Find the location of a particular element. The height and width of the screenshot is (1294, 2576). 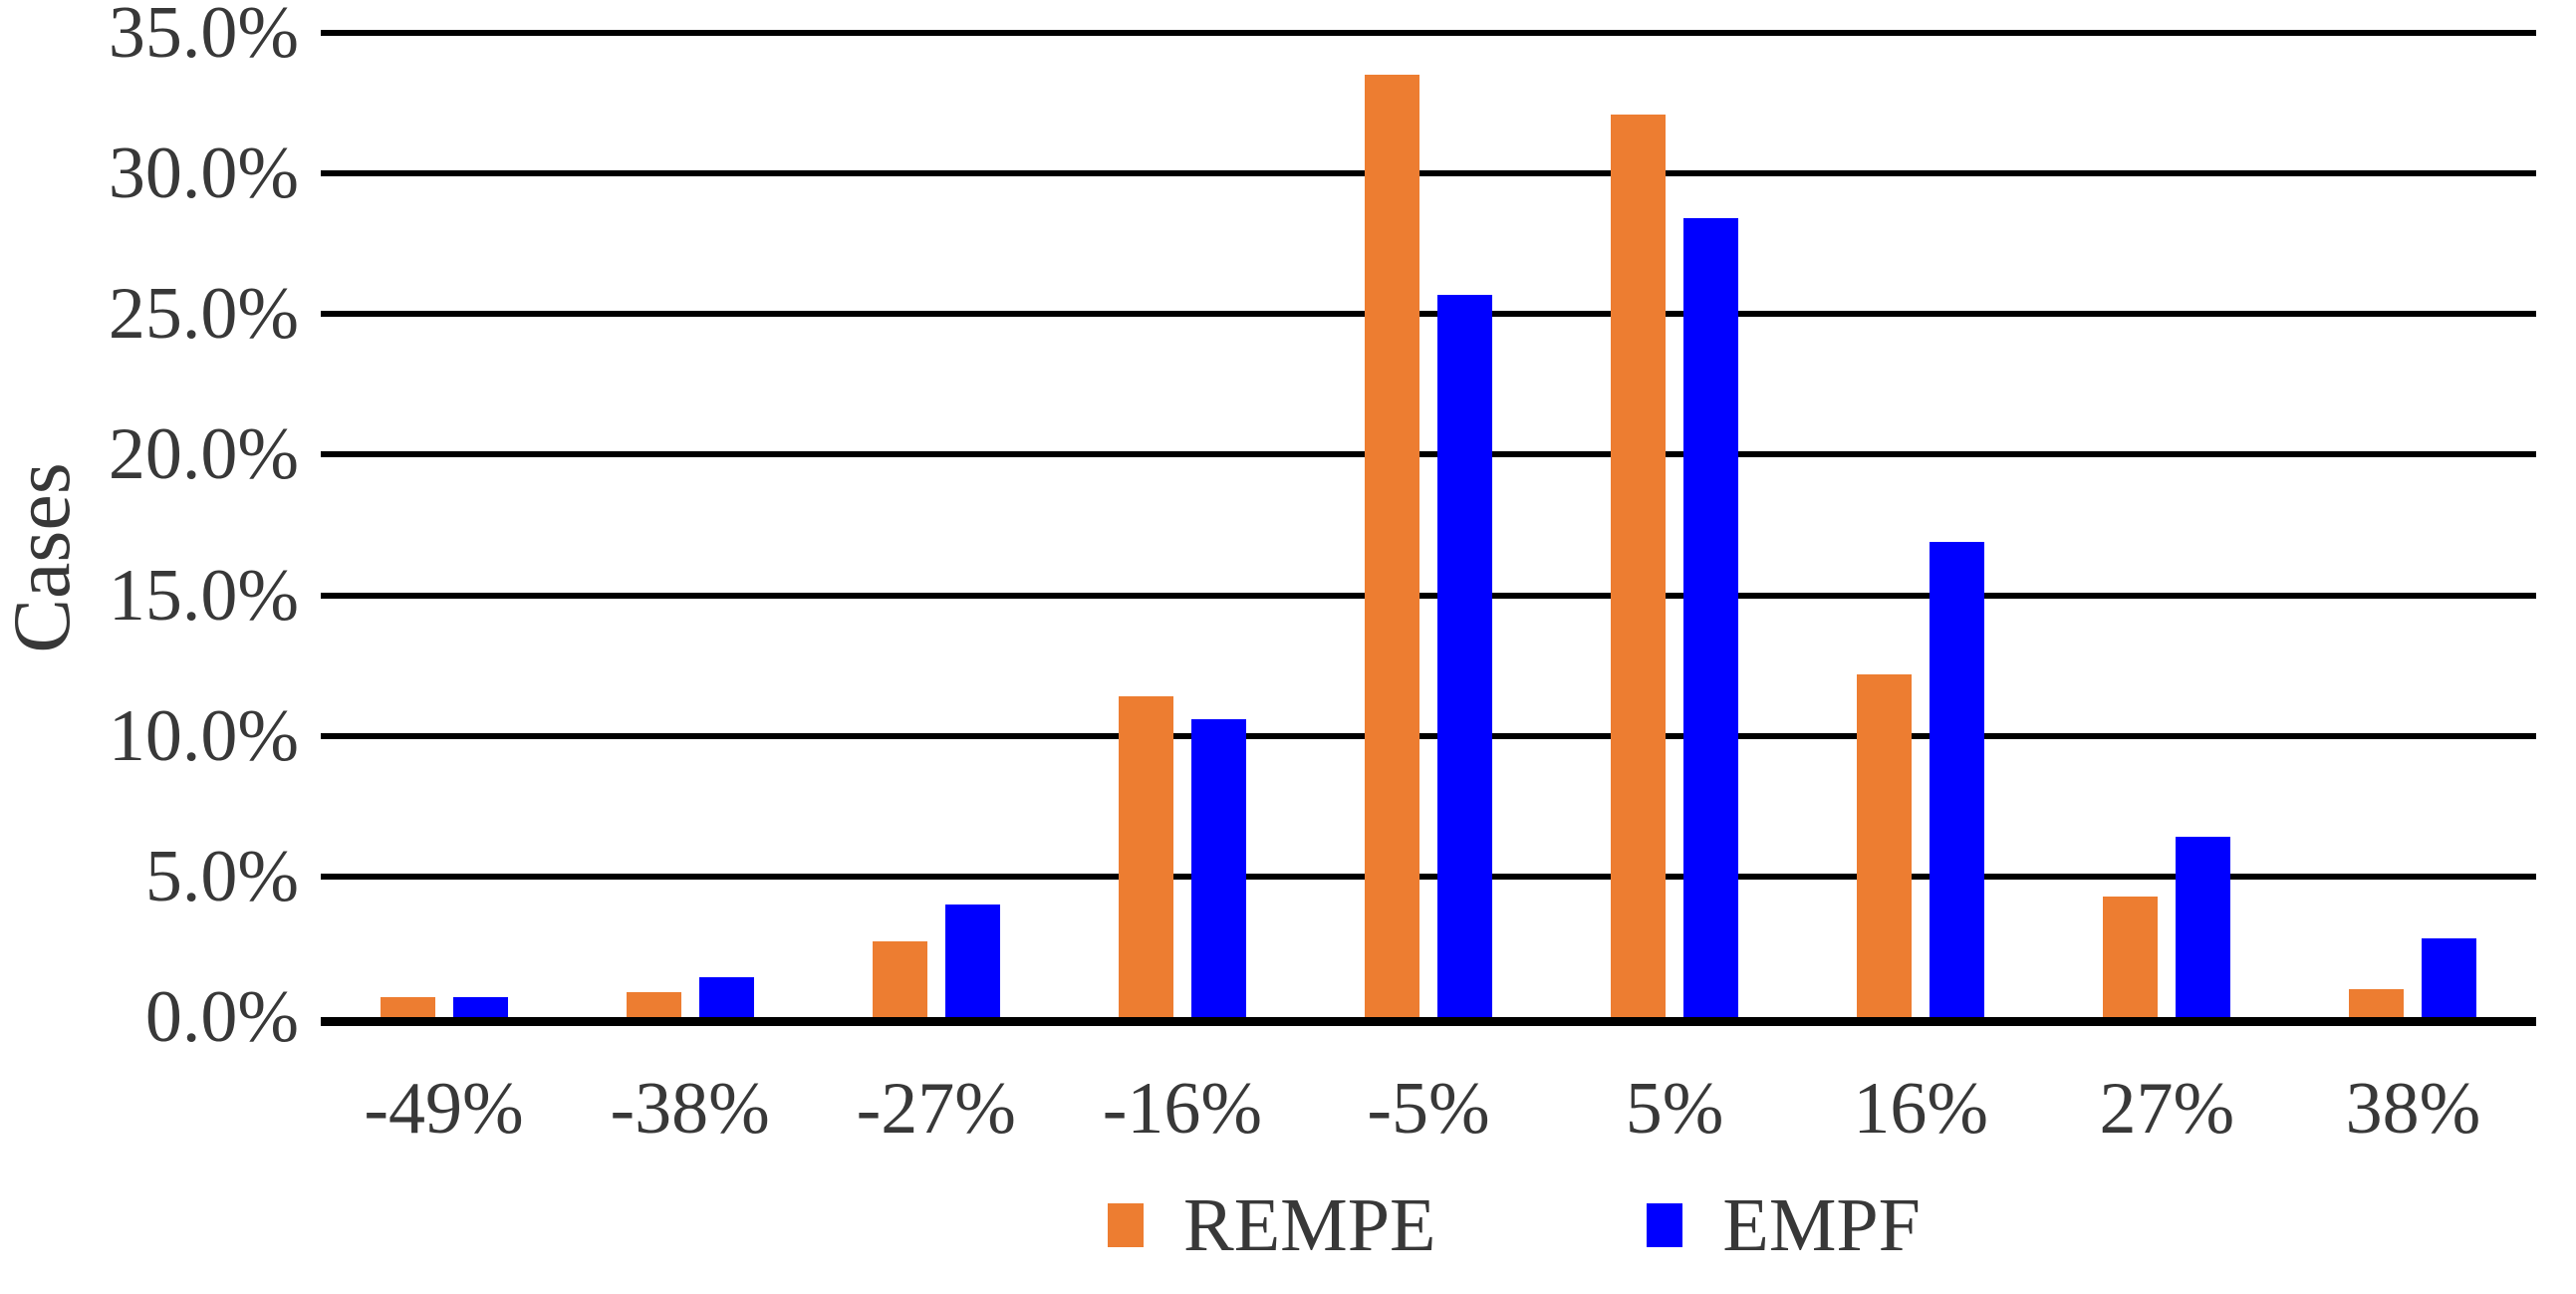

bar-group--27% is located at coordinates (936, 525).